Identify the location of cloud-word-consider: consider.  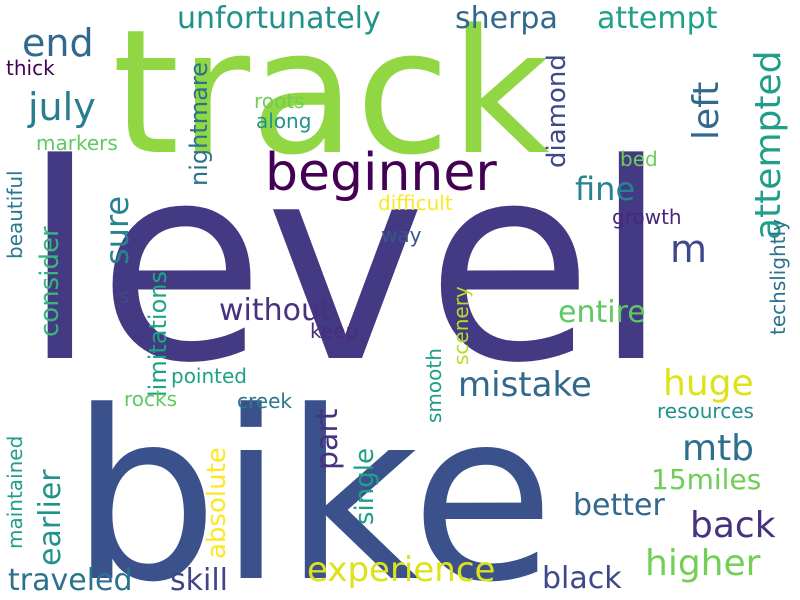
(50, 281).